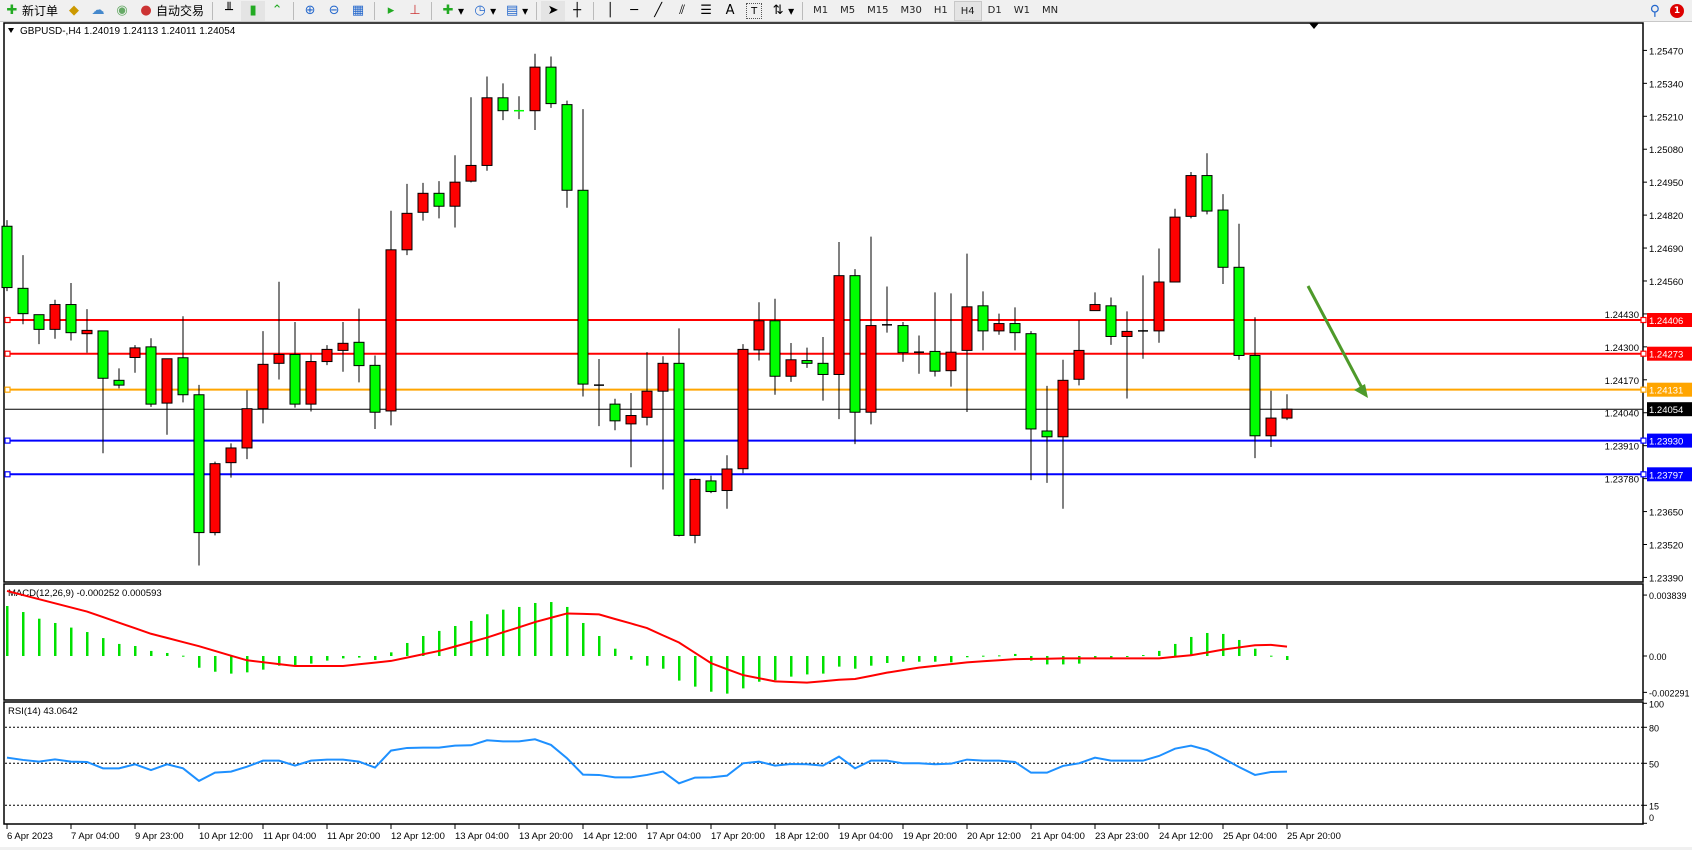 The width and height of the screenshot is (1692, 850). I want to click on cursor-button: ➤, so click(553, 10).